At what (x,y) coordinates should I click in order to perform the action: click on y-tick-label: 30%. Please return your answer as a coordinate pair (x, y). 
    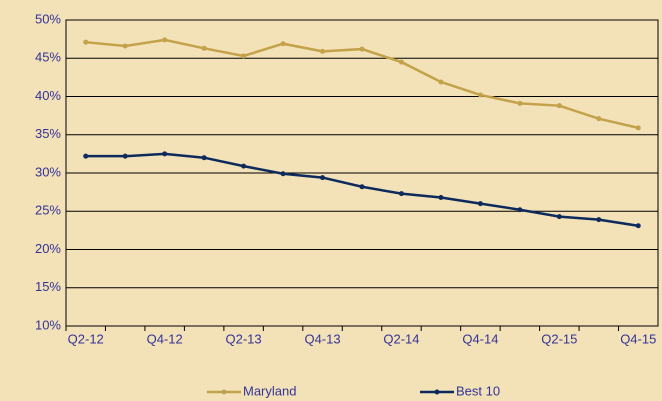
    Looking at the image, I should click on (48, 171).